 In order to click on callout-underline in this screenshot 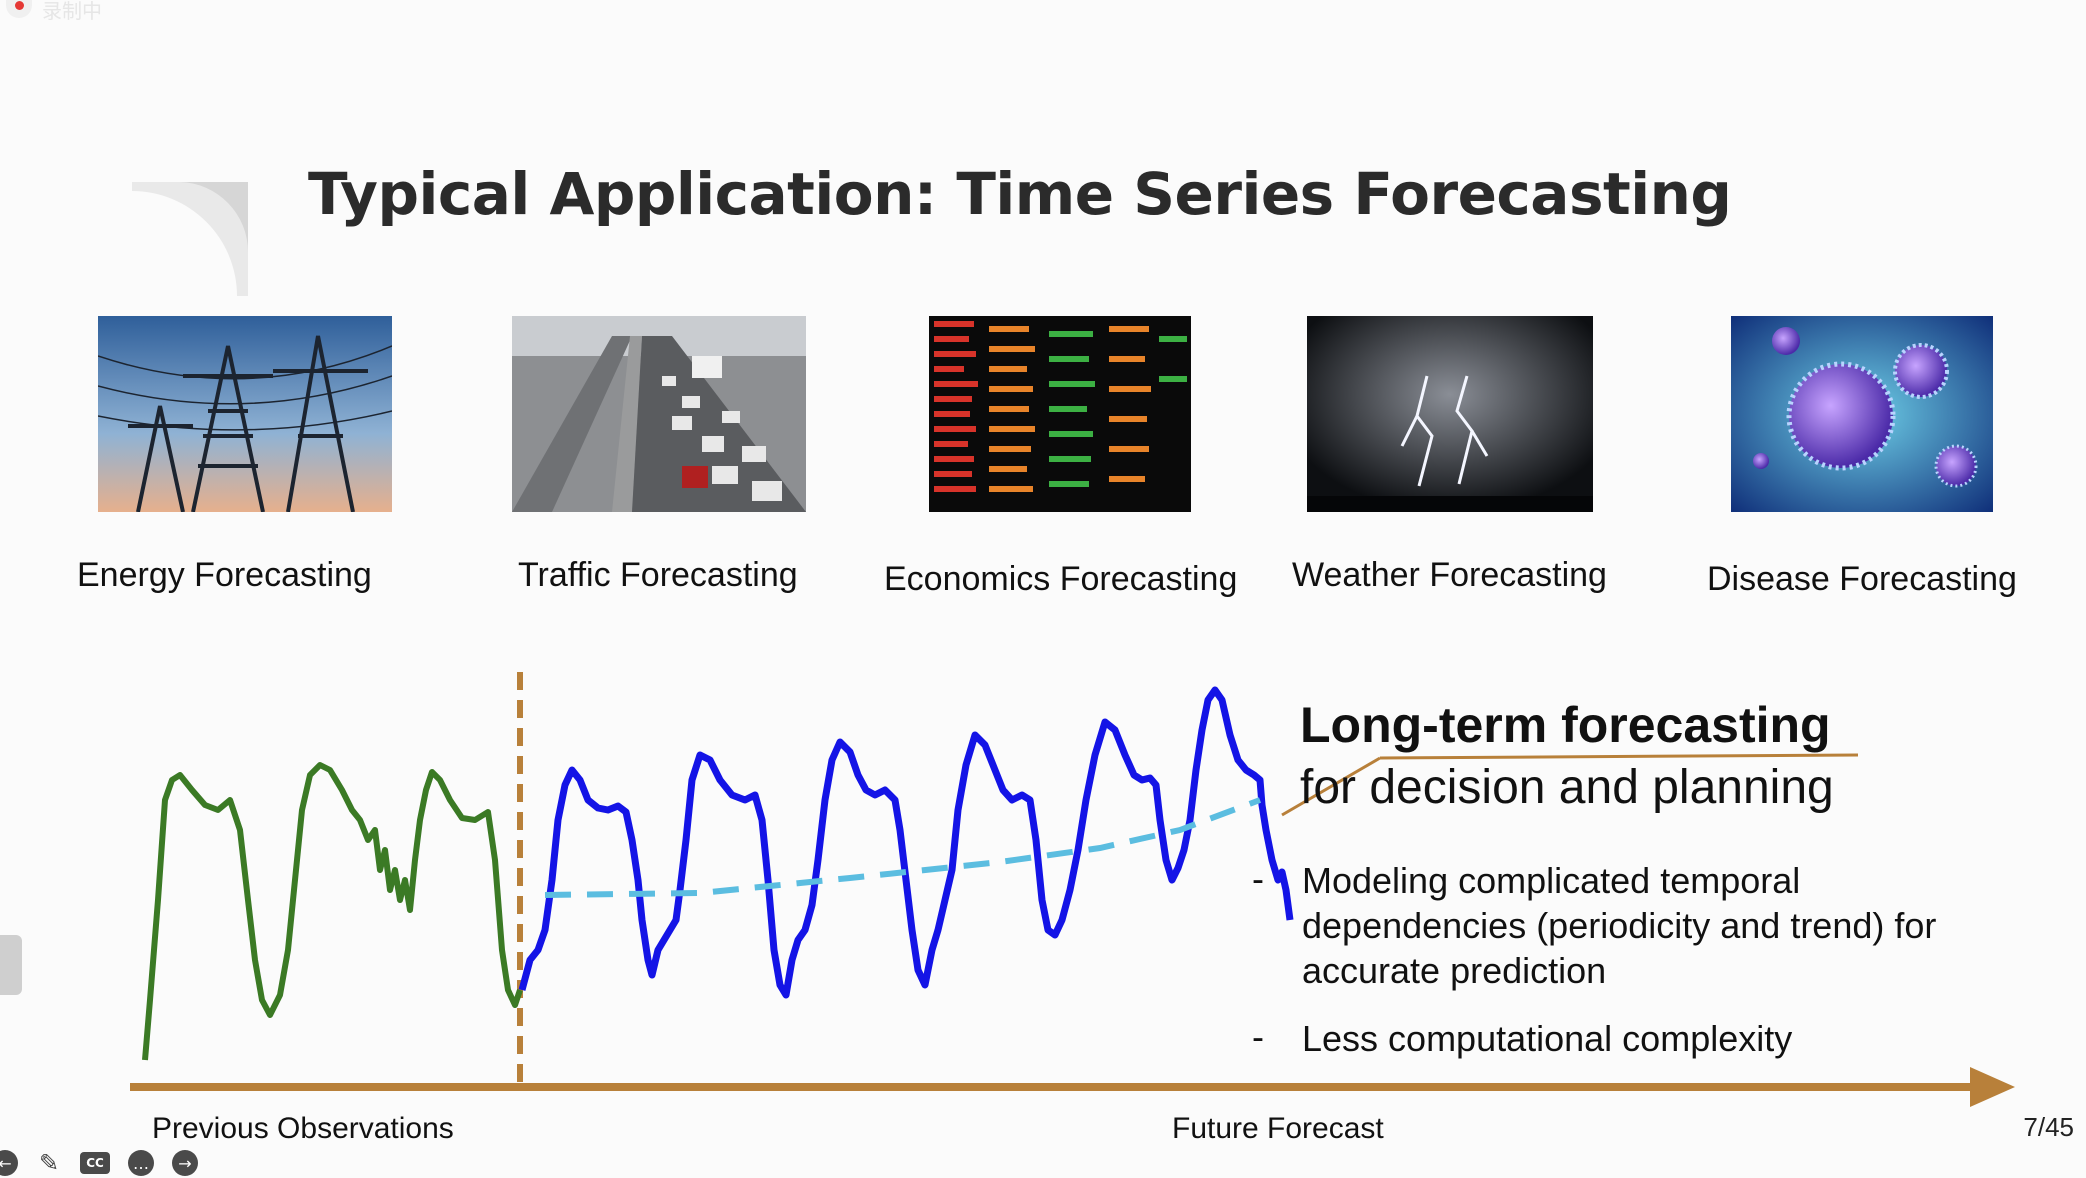, I will do `click(1619, 756)`.